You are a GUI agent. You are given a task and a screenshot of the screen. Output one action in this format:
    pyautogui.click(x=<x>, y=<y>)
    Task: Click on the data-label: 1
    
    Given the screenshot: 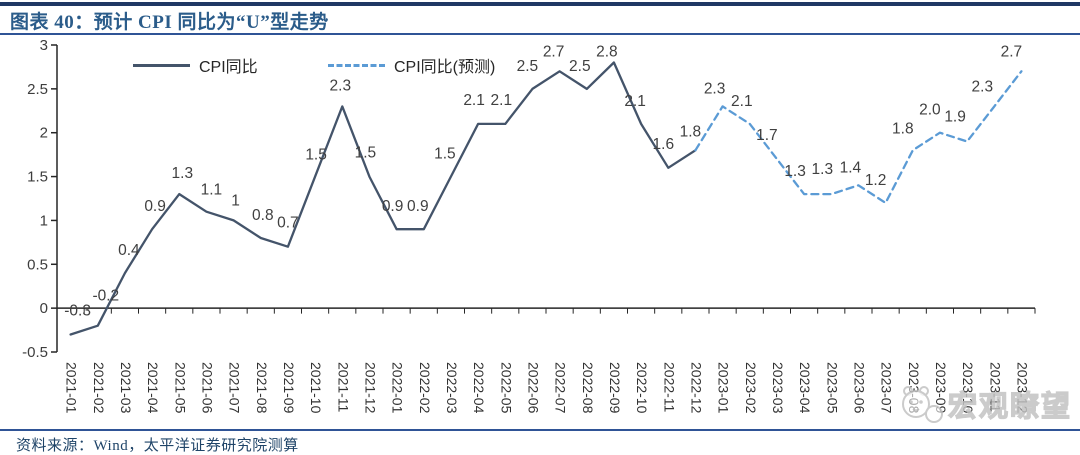 What is the action you would take?
    pyautogui.click(x=235, y=200)
    